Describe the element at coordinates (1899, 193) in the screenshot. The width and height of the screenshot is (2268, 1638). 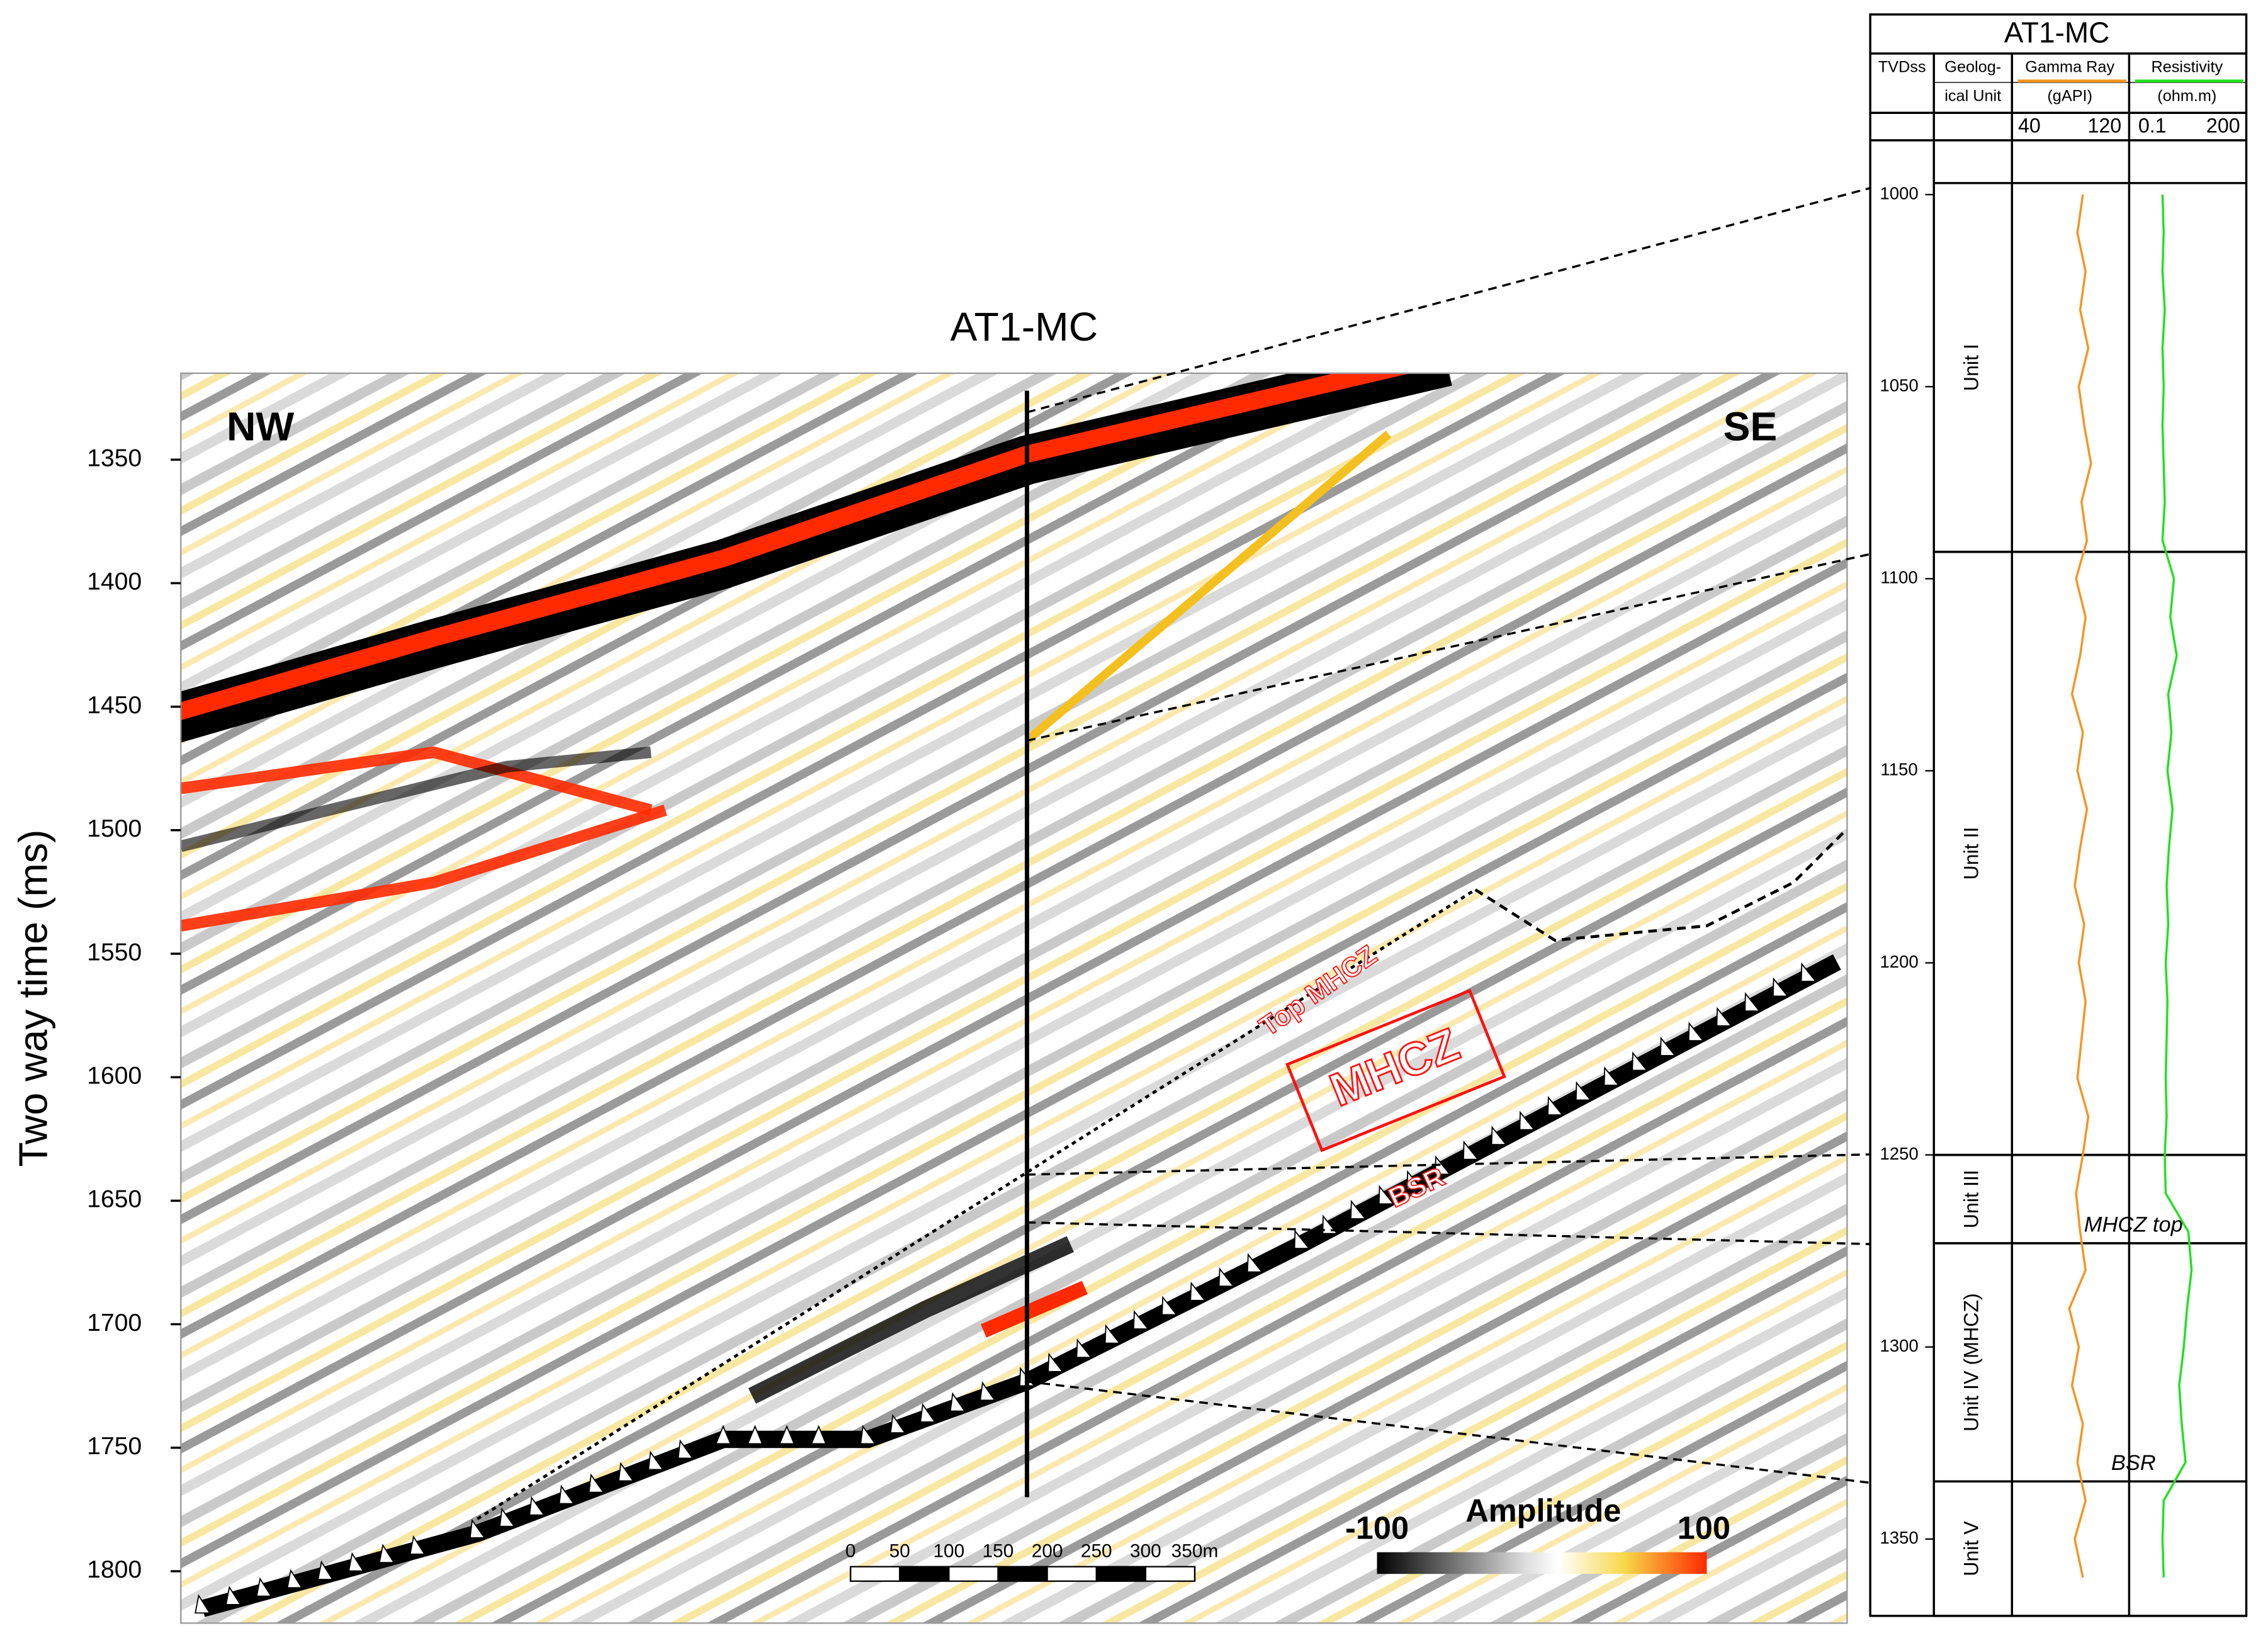
I see `depth-tick-label: 1000` at that location.